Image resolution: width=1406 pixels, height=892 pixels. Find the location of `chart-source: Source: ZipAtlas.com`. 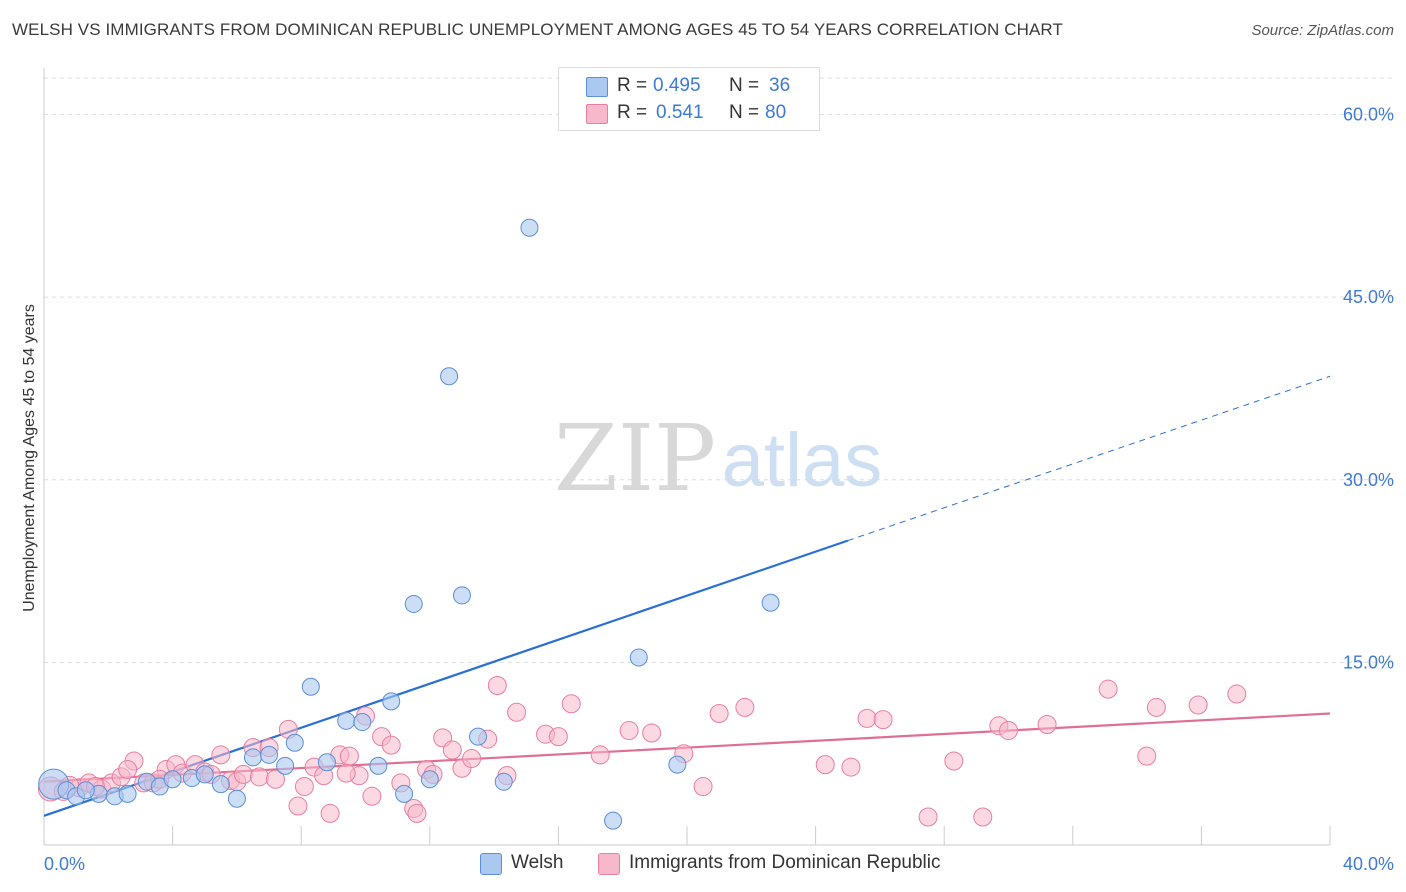

chart-source: Source: ZipAtlas.com is located at coordinates (1322, 30).